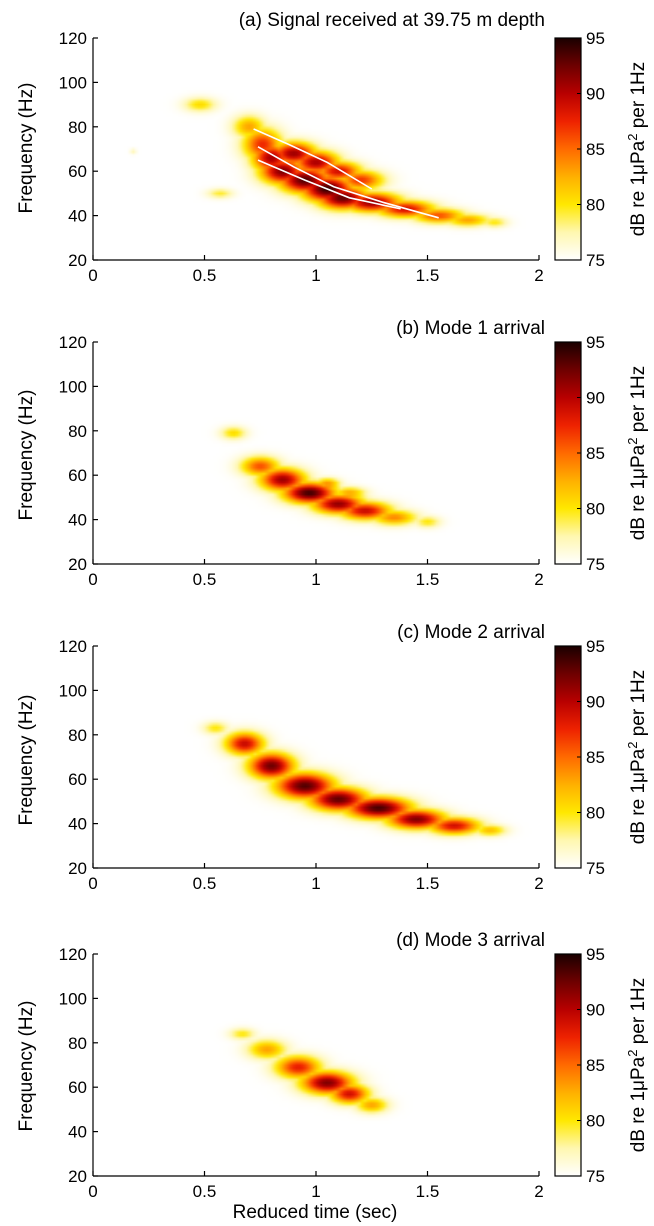  What do you see at coordinates (568, 1065) in the screenshot?
I see `colorbar-gradient` at bounding box center [568, 1065].